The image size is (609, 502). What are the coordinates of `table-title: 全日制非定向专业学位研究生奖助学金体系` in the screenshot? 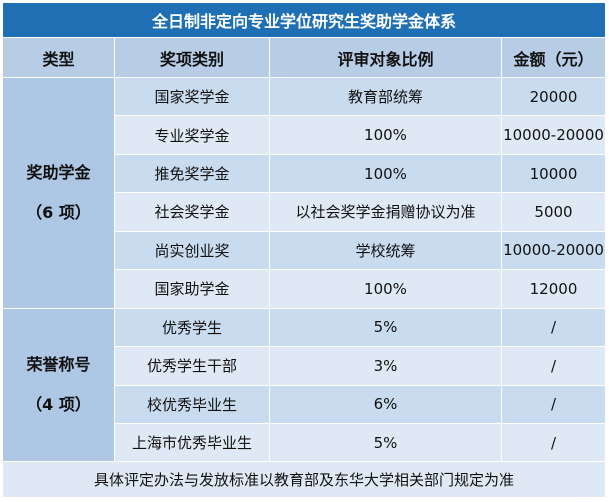 It's located at (304, 20).